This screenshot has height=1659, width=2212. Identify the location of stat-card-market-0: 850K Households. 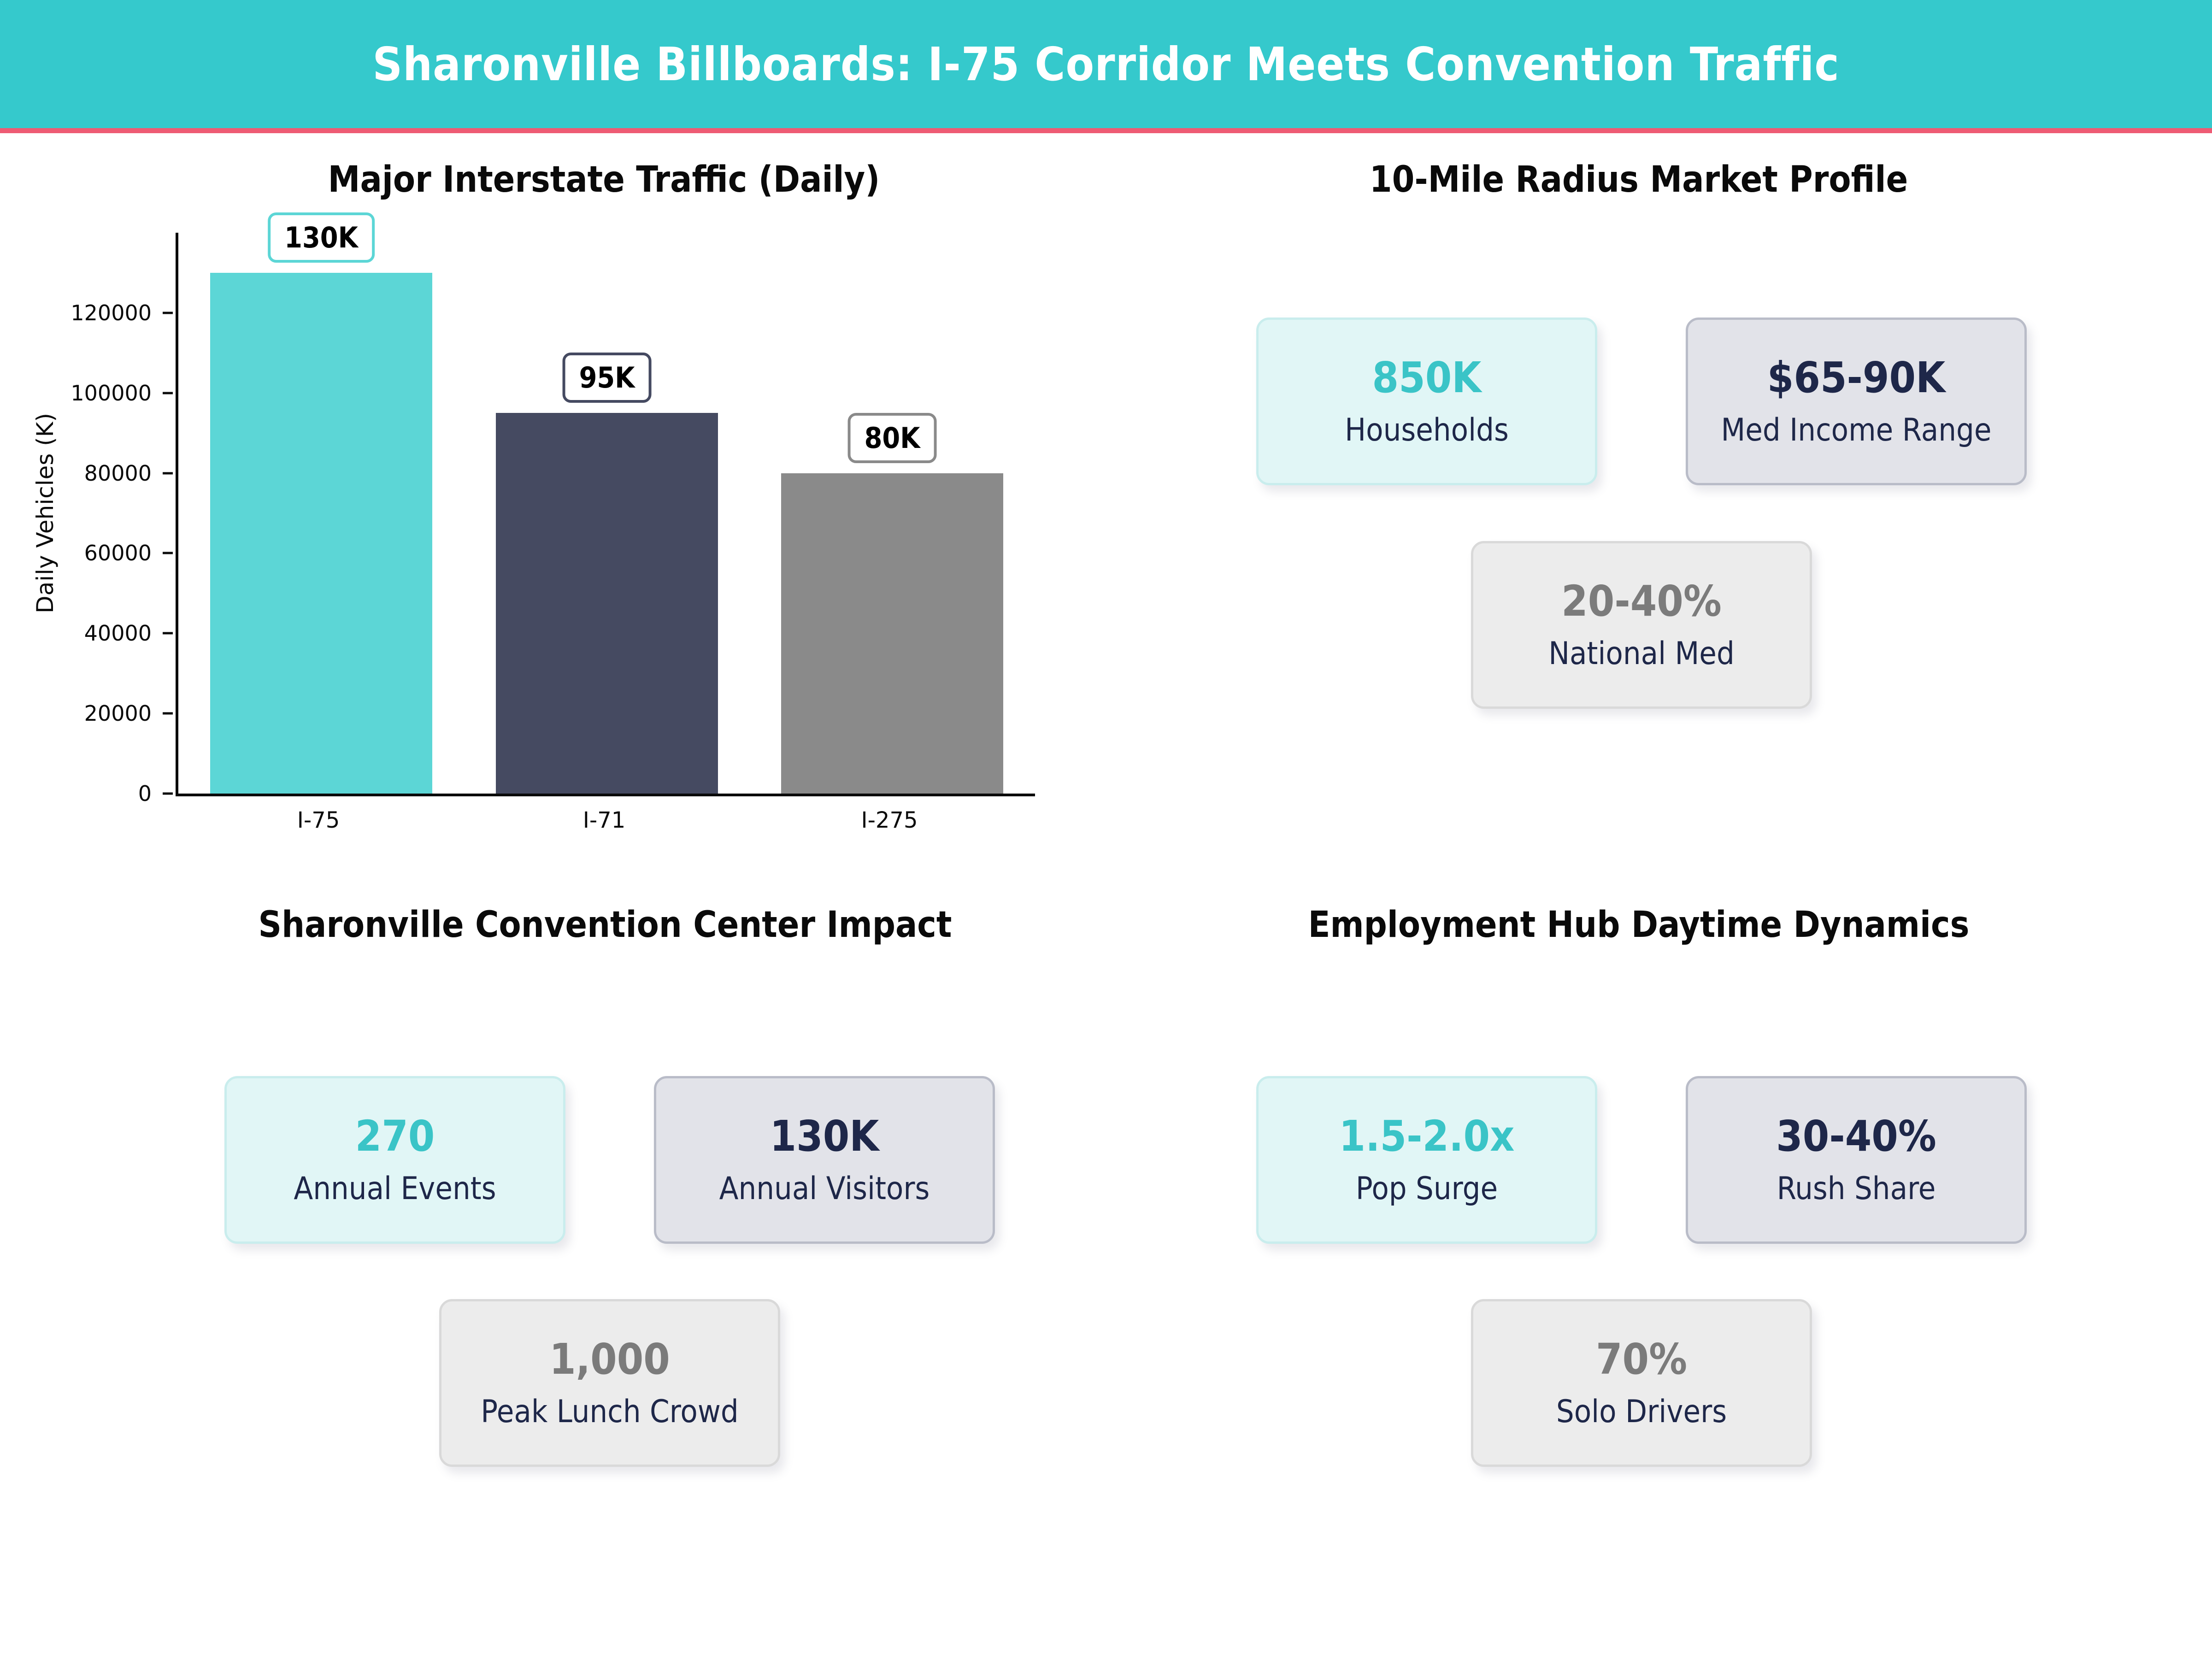
(1426, 401).